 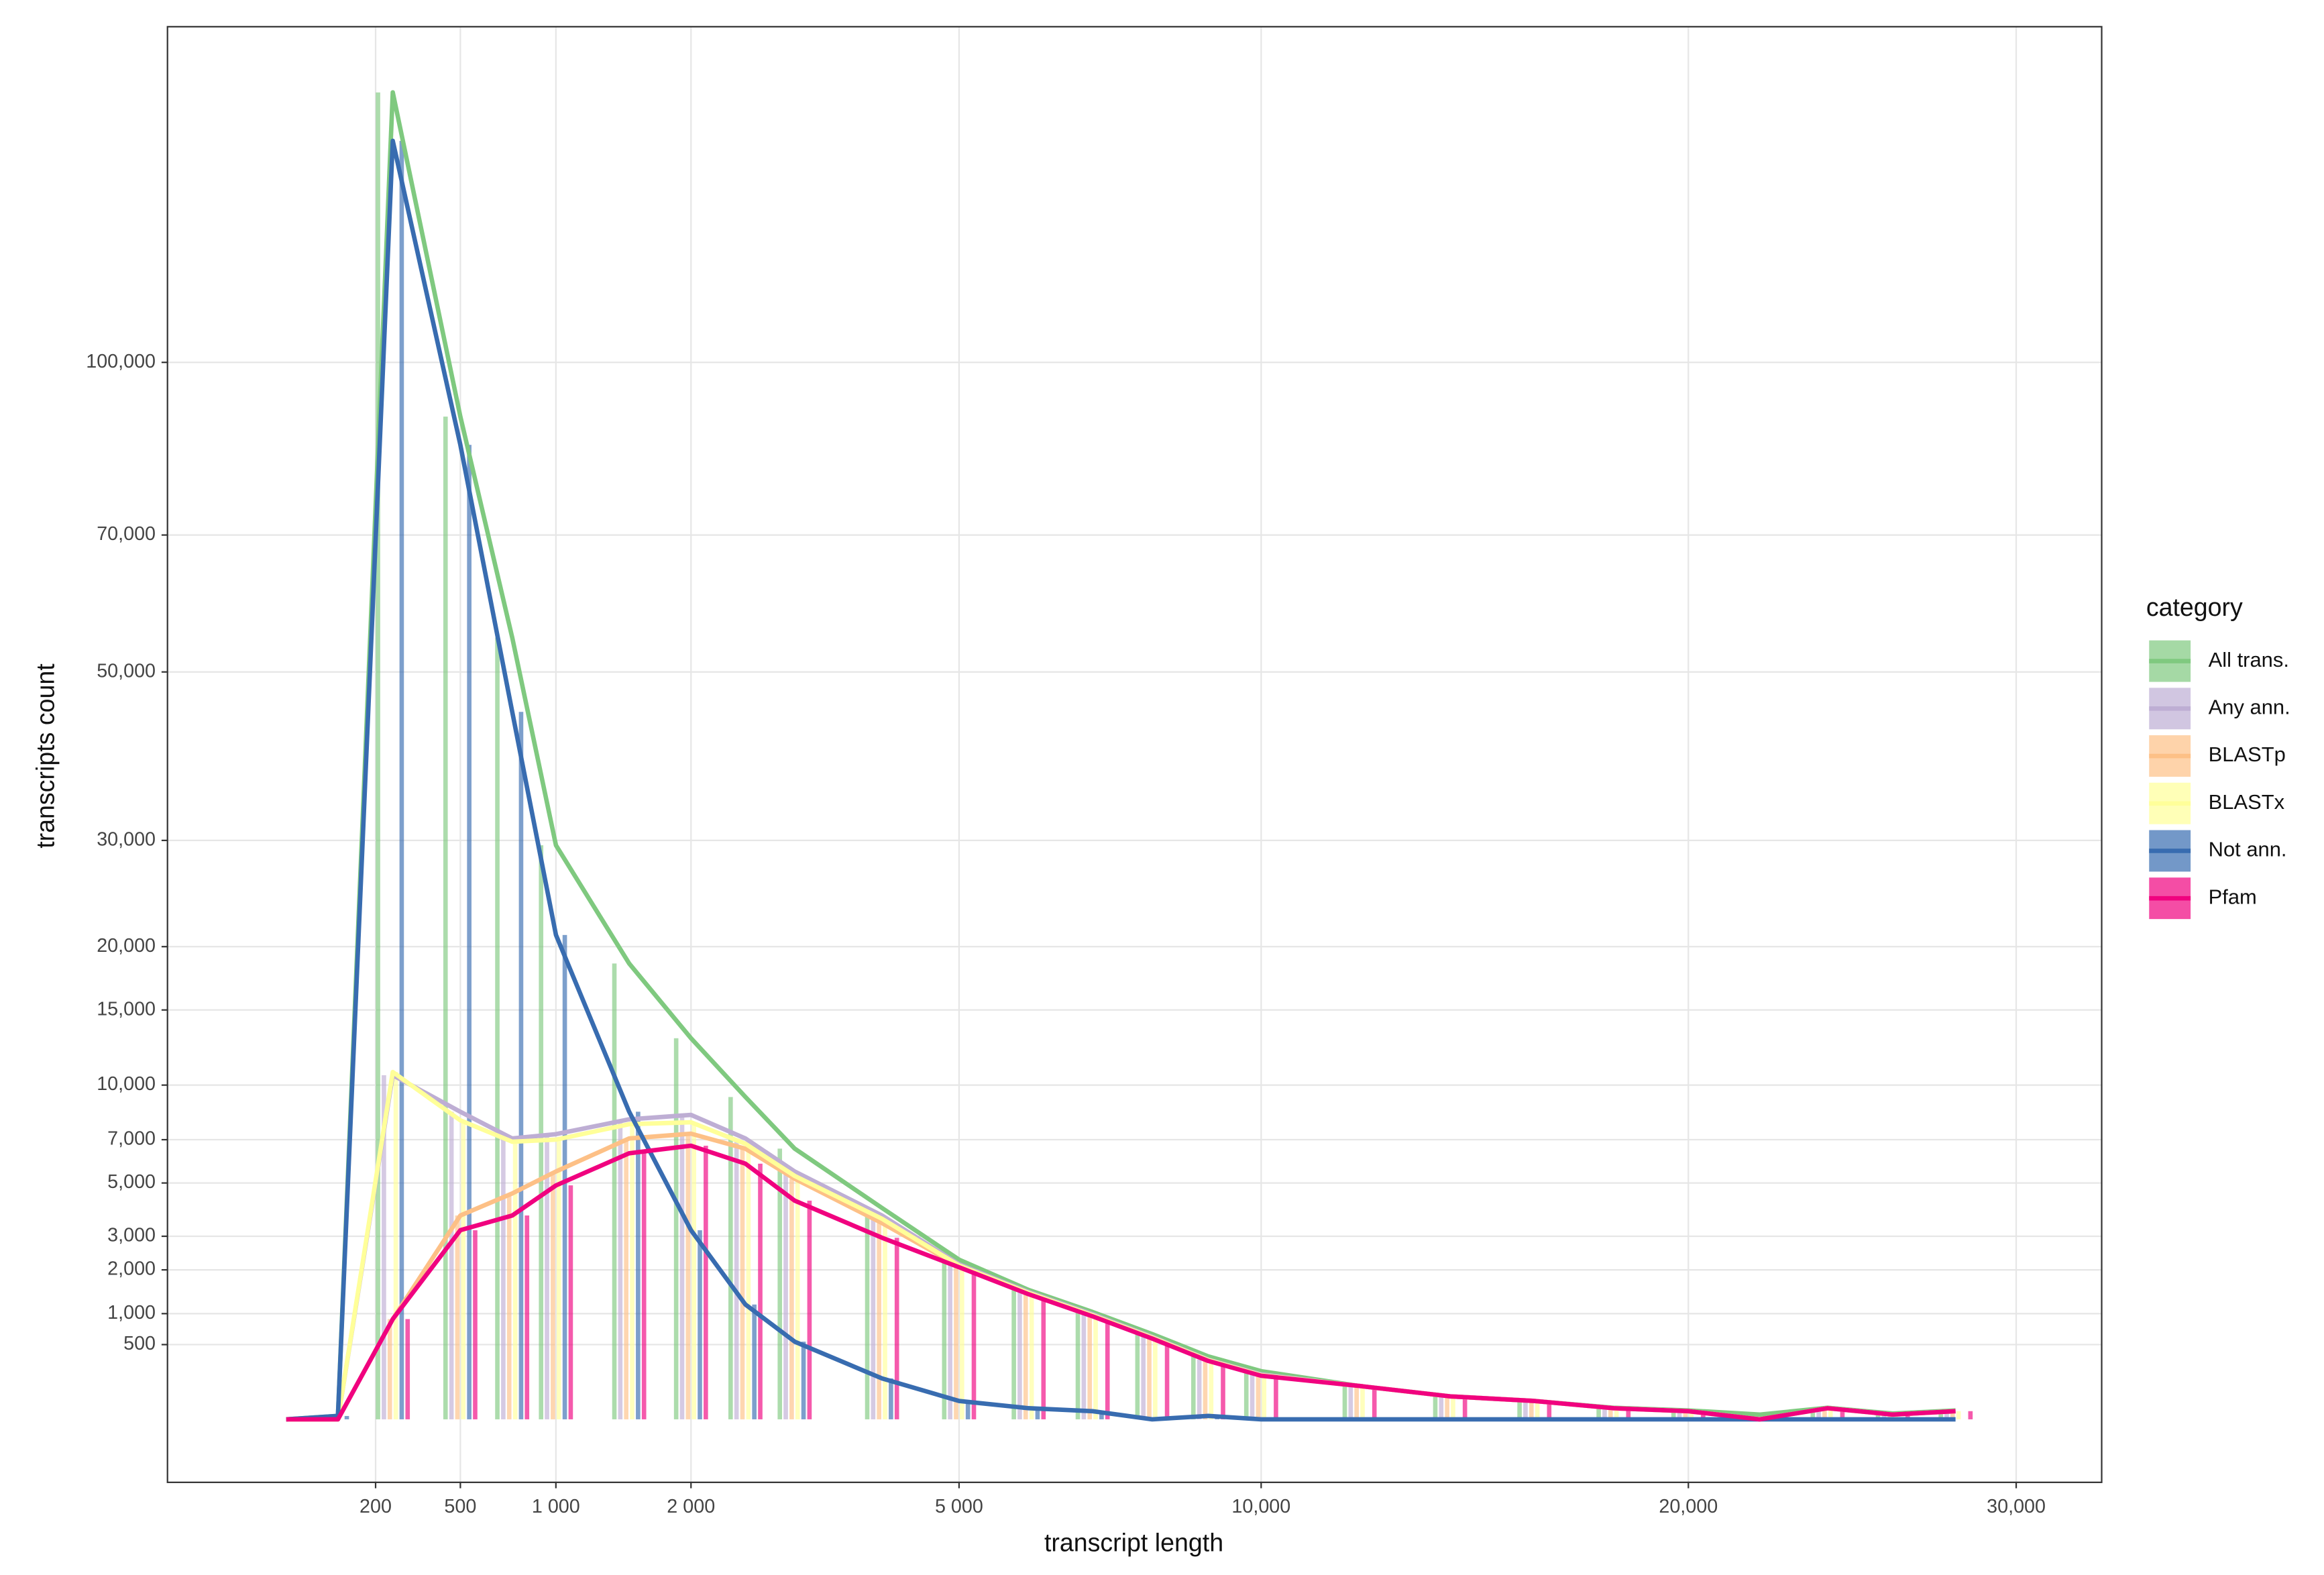 I want to click on x-tick-label: 200, so click(x=375, y=1506).